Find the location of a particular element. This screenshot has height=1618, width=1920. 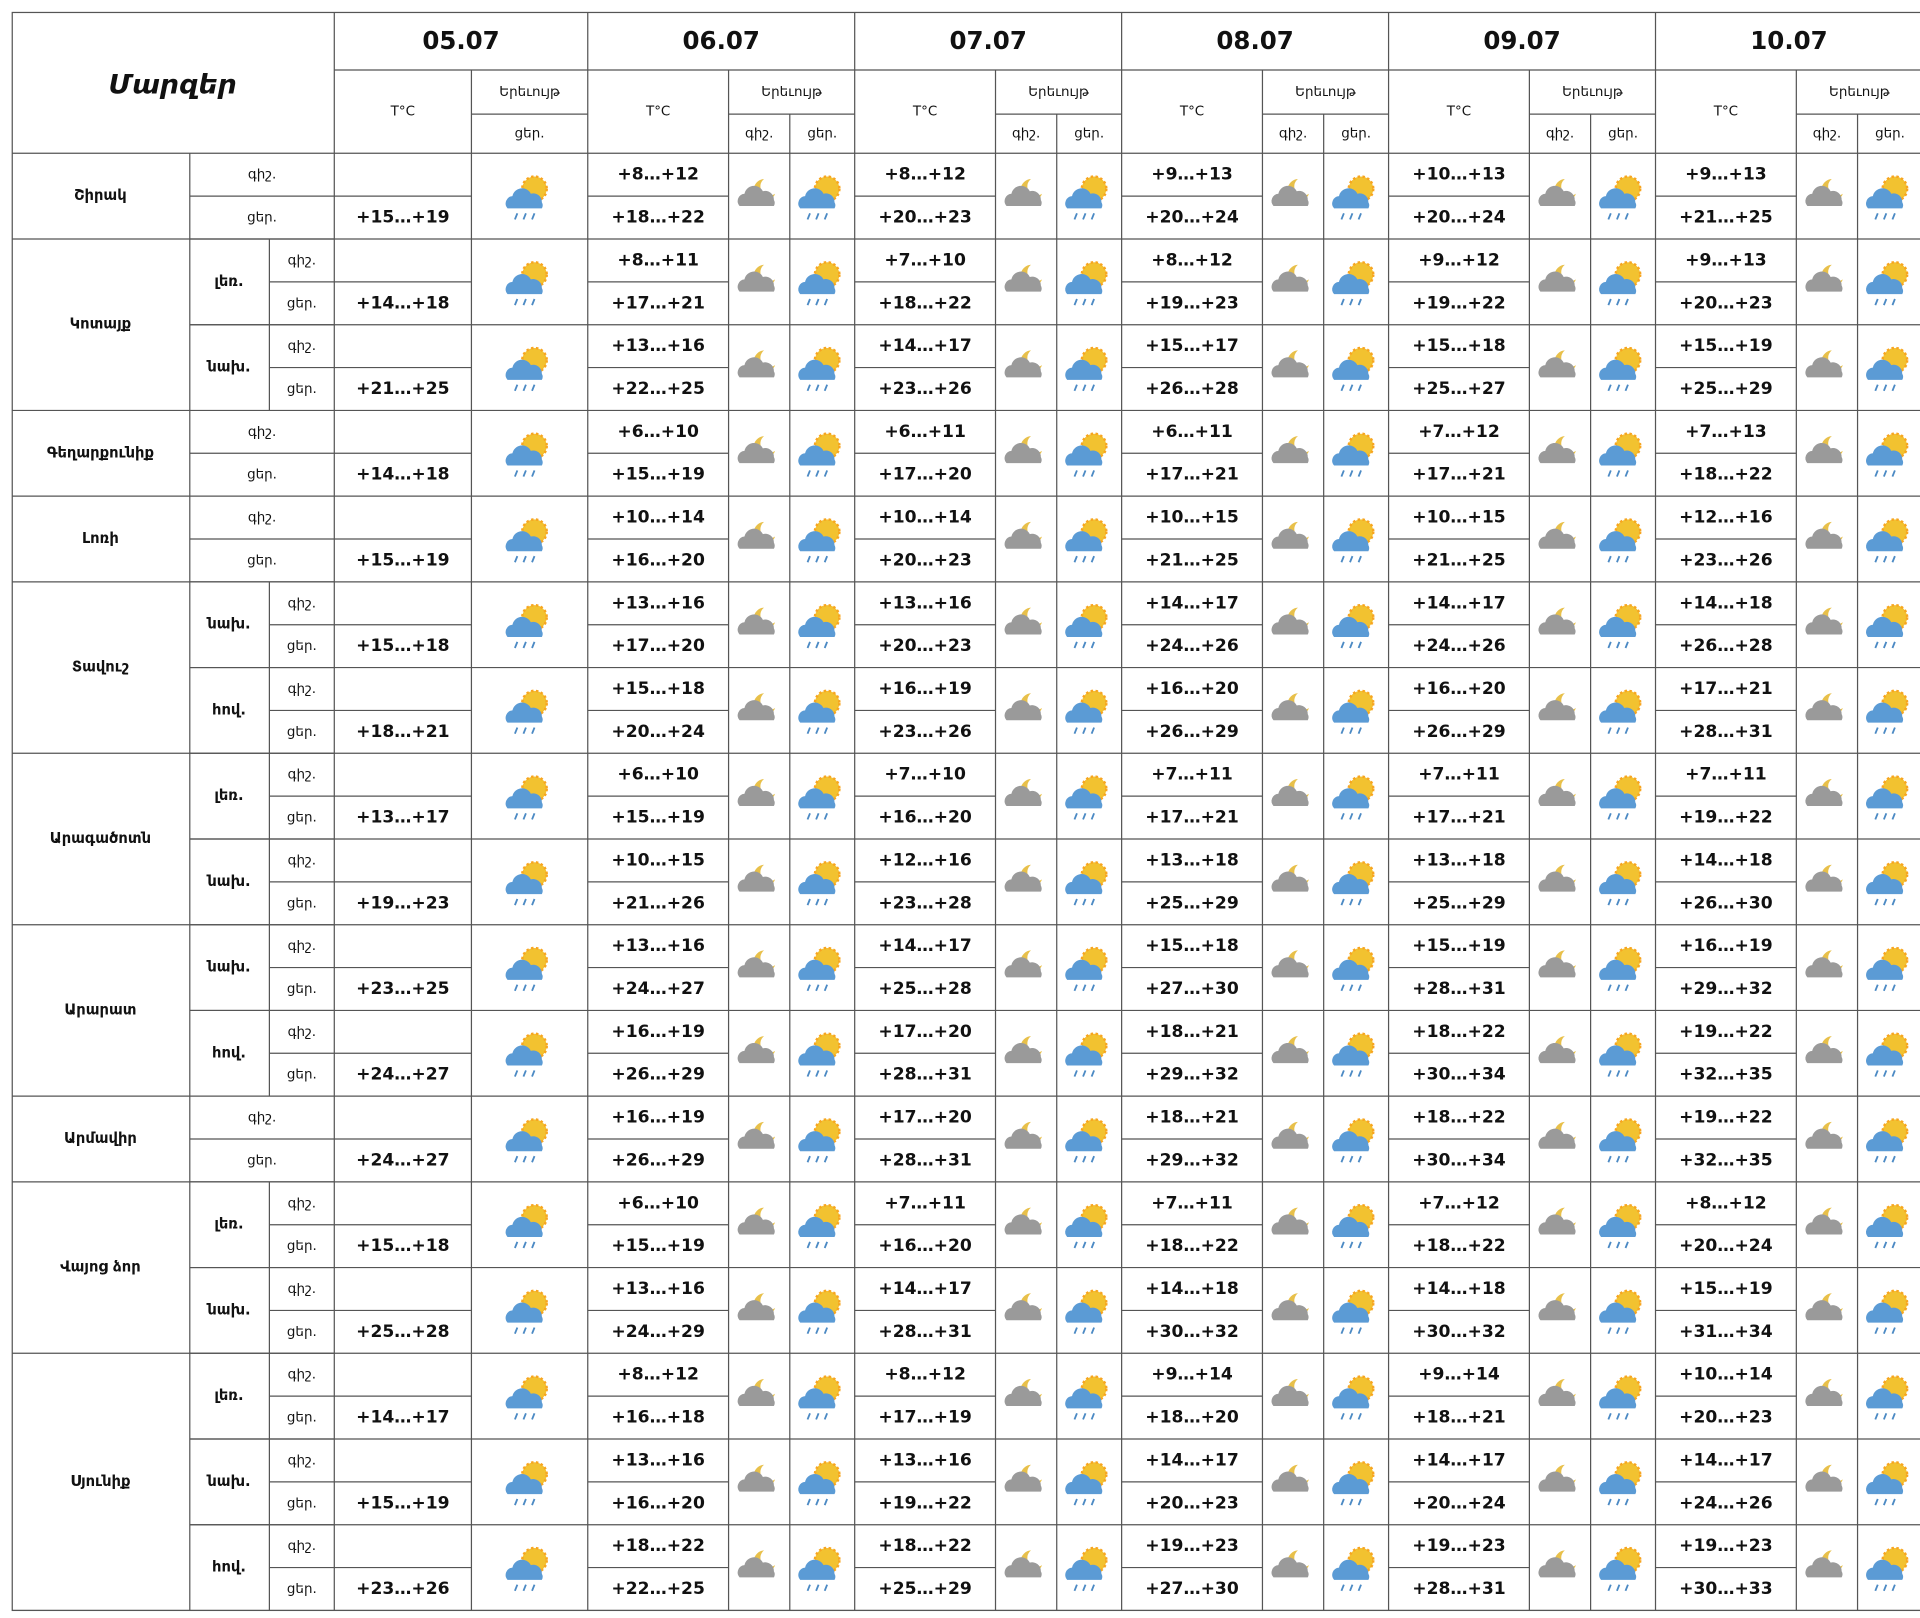

day-label: ցեր. is located at coordinates (302, 1246).